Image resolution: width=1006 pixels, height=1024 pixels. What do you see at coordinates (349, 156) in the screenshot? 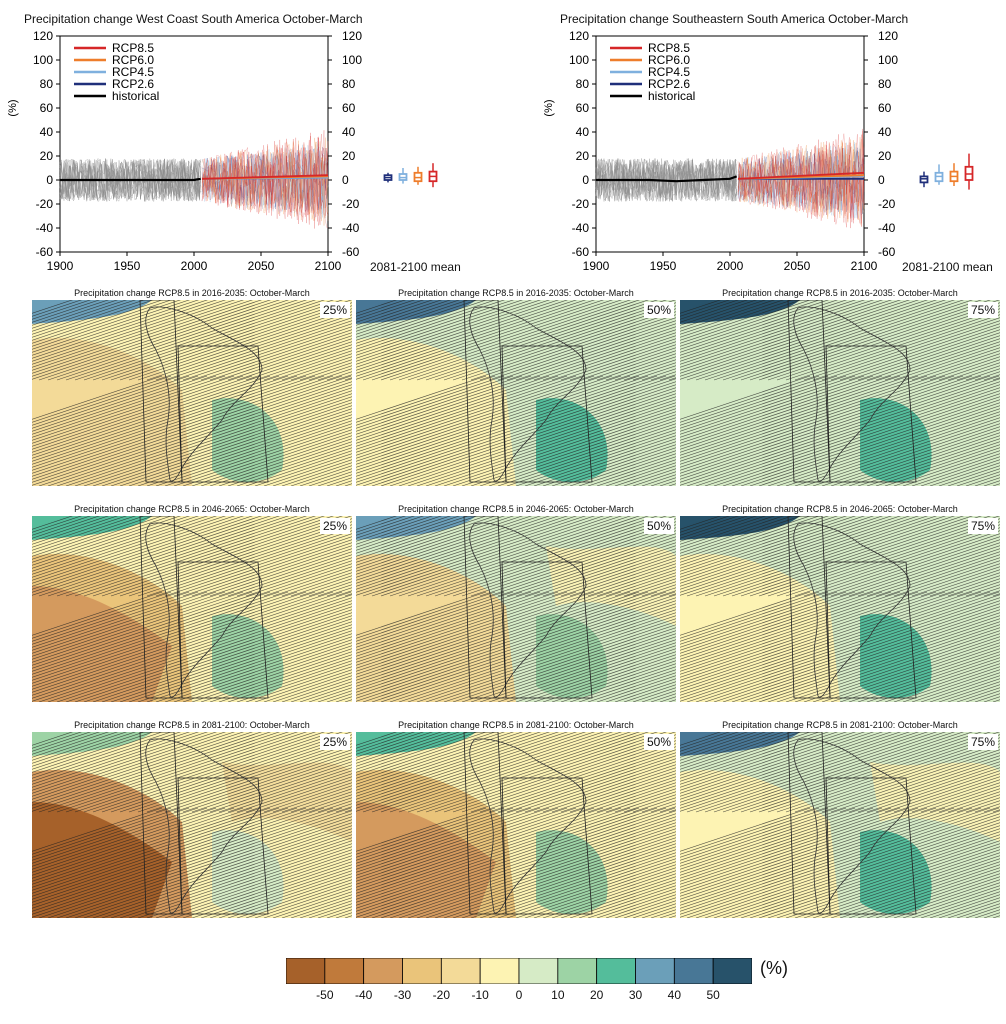
I see `y-tick-label: 20` at bounding box center [349, 156].